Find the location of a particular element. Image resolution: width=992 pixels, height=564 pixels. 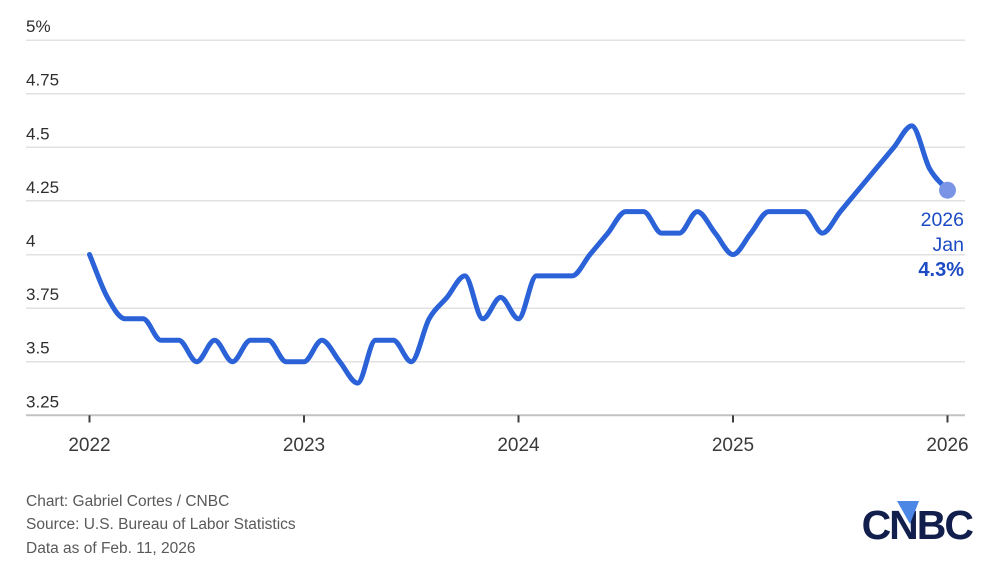

y-tick-label: 3.25 is located at coordinates (42, 401).